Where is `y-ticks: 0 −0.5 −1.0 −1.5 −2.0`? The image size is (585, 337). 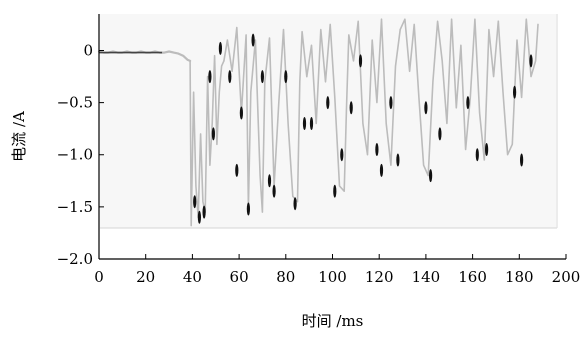
y-ticks: 0 −0.5 −1.0 −1.5 −2.0 is located at coordinates (80, 154).